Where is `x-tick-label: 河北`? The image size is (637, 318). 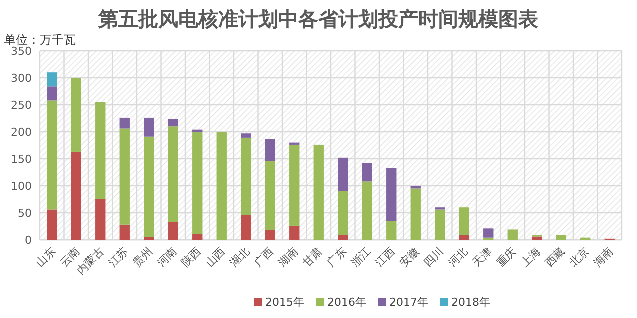
x-tick-label: 河北 is located at coordinates (458, 257).